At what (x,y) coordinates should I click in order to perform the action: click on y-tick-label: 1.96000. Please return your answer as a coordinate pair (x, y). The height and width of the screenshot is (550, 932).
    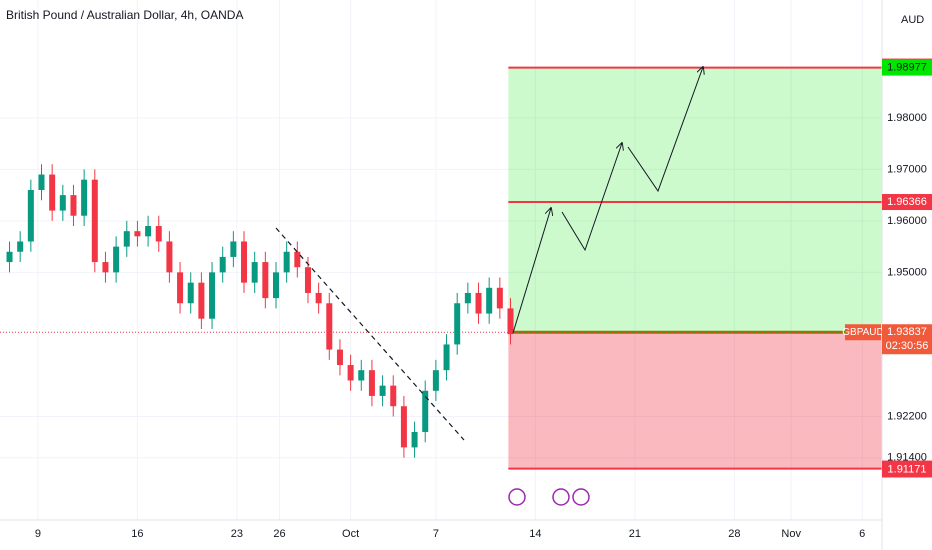
    Looking at the image, I should click on (907, 221).